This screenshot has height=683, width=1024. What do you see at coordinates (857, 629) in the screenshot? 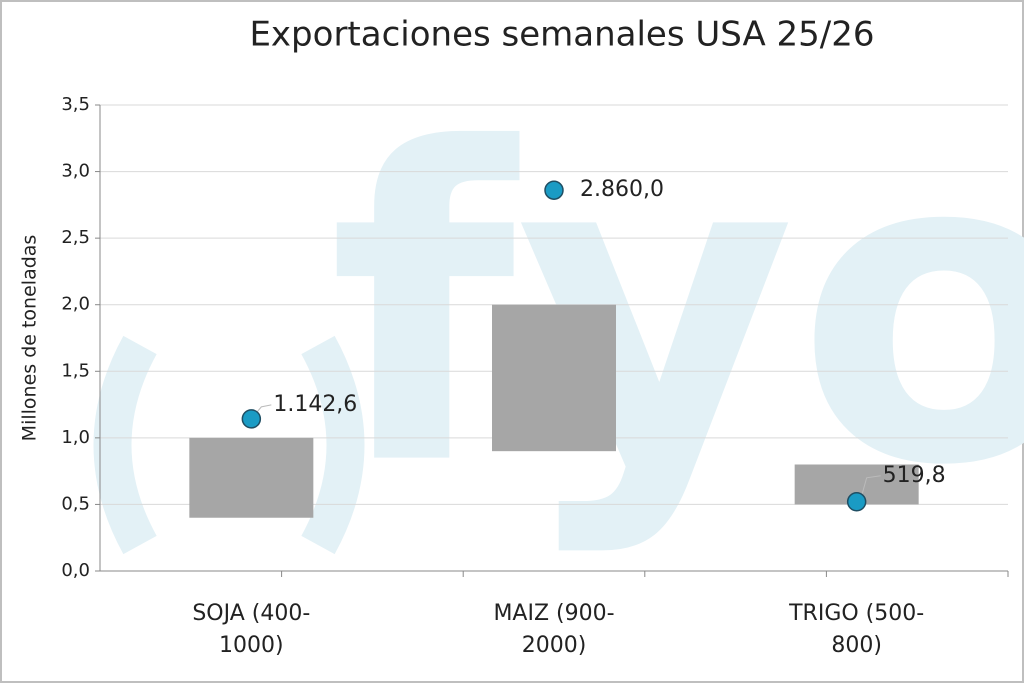
I see `x-tick-label: TRIGO (500-800)` at bounding box center [857, 629].